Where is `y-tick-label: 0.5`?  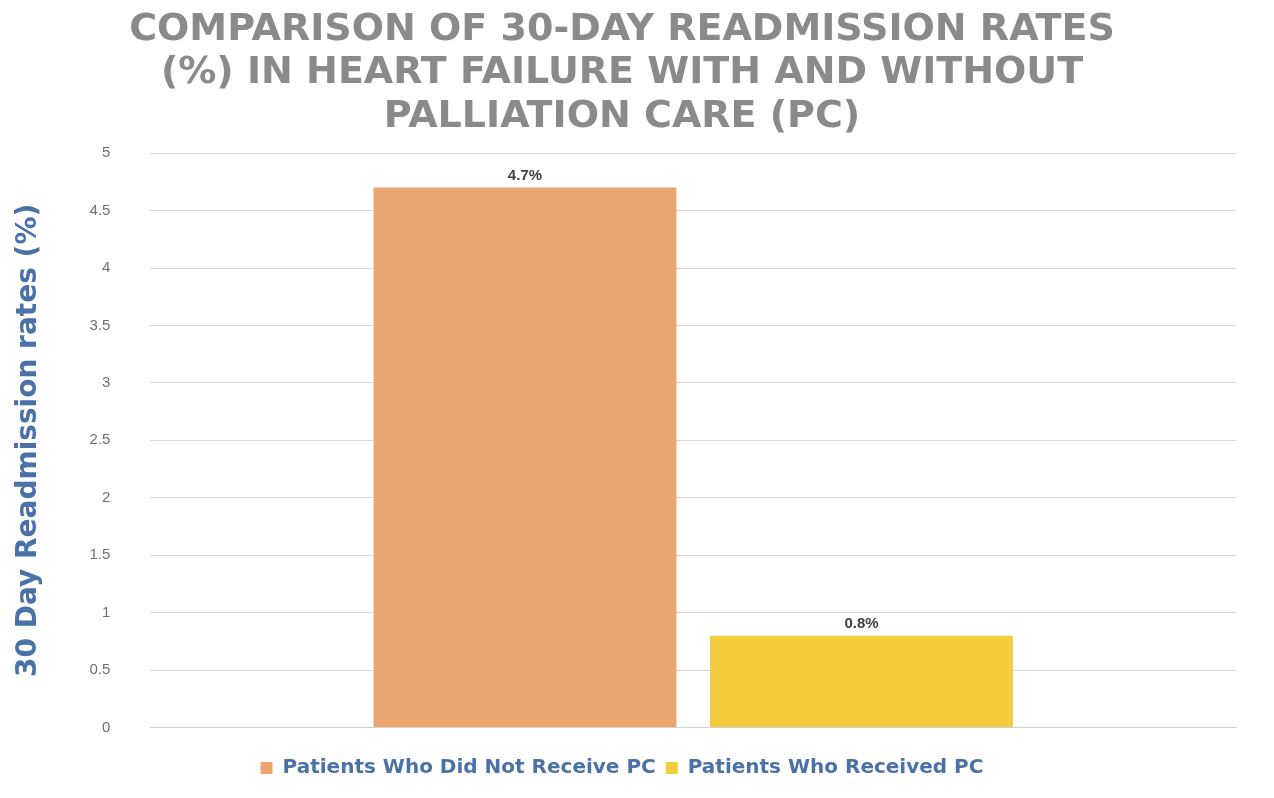 y-tick-label: 0.5 is located at coordinates (100, 669).